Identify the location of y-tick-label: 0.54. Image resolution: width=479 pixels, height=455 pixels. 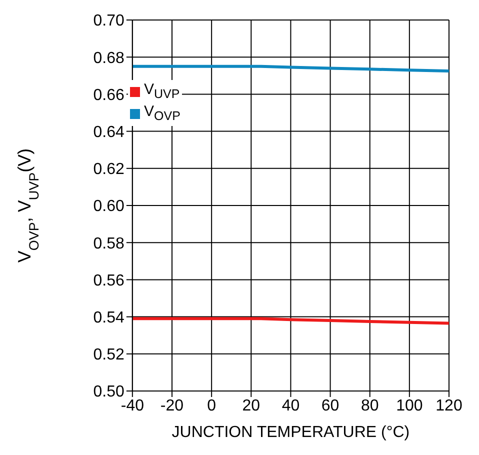
(109, 317).